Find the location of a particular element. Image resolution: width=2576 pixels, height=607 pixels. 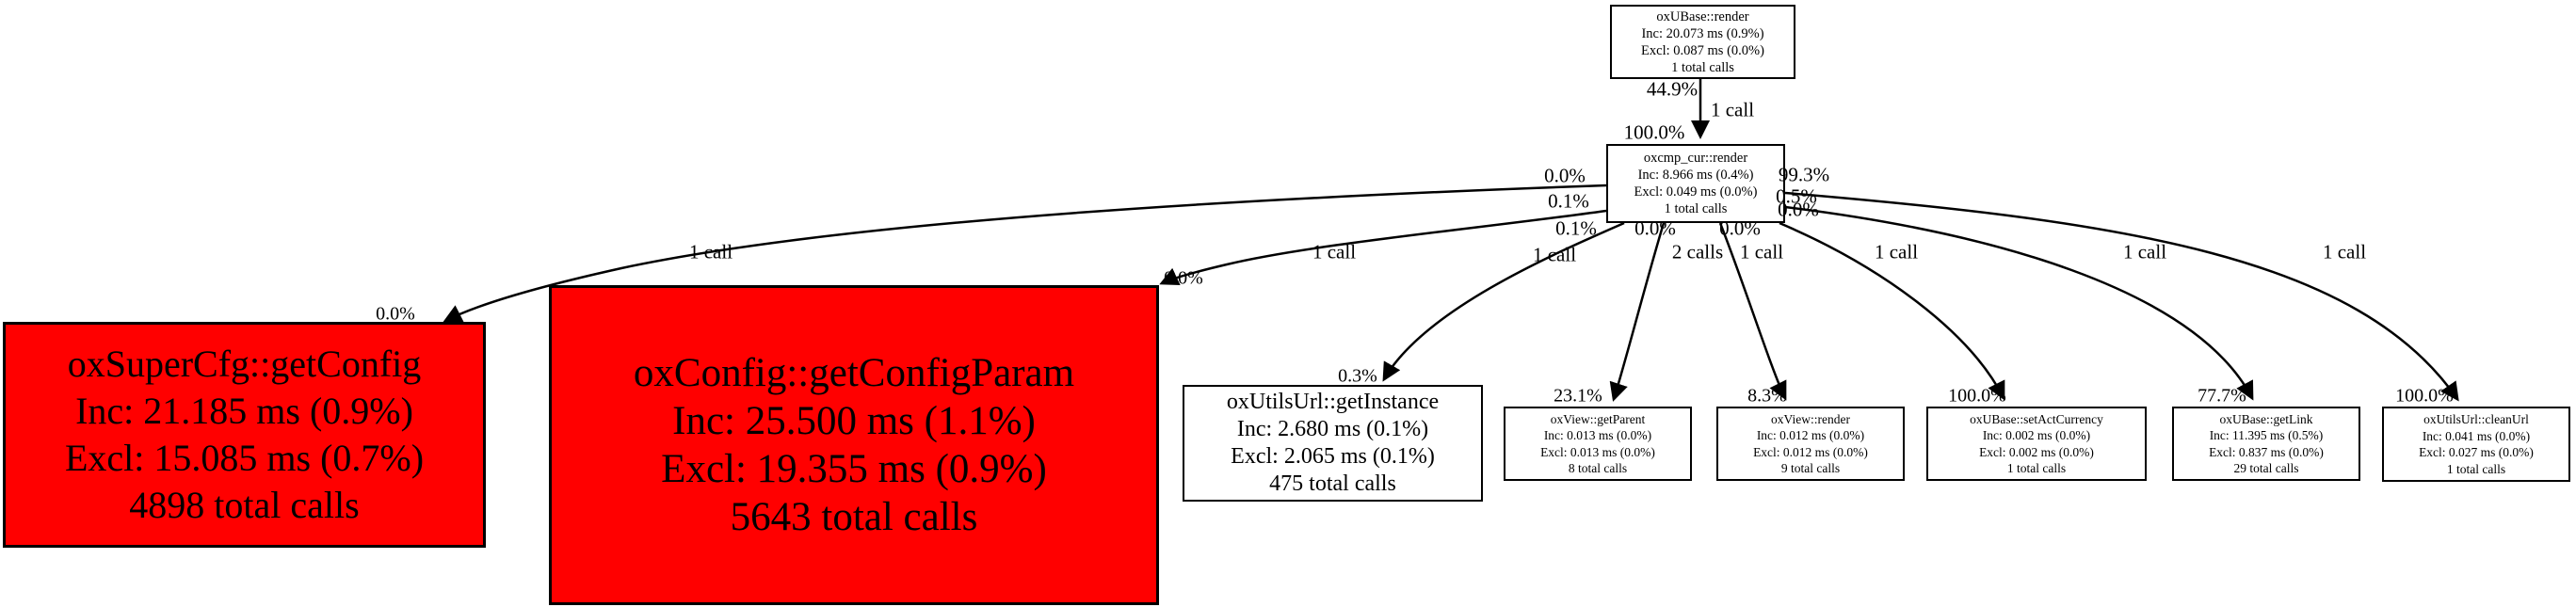

node-title: oxUBase::getLink is located at coordinates (2266, 419).